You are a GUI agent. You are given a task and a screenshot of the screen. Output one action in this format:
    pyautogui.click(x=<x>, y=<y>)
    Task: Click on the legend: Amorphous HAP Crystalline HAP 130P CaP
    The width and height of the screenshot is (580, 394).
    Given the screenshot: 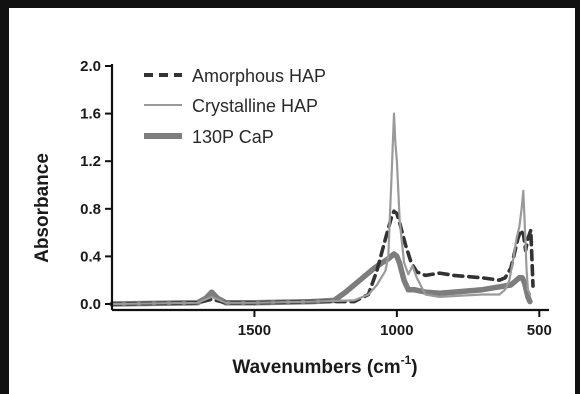 What is the action you would take?
    pyautogui.click(x=235, y=106)
    